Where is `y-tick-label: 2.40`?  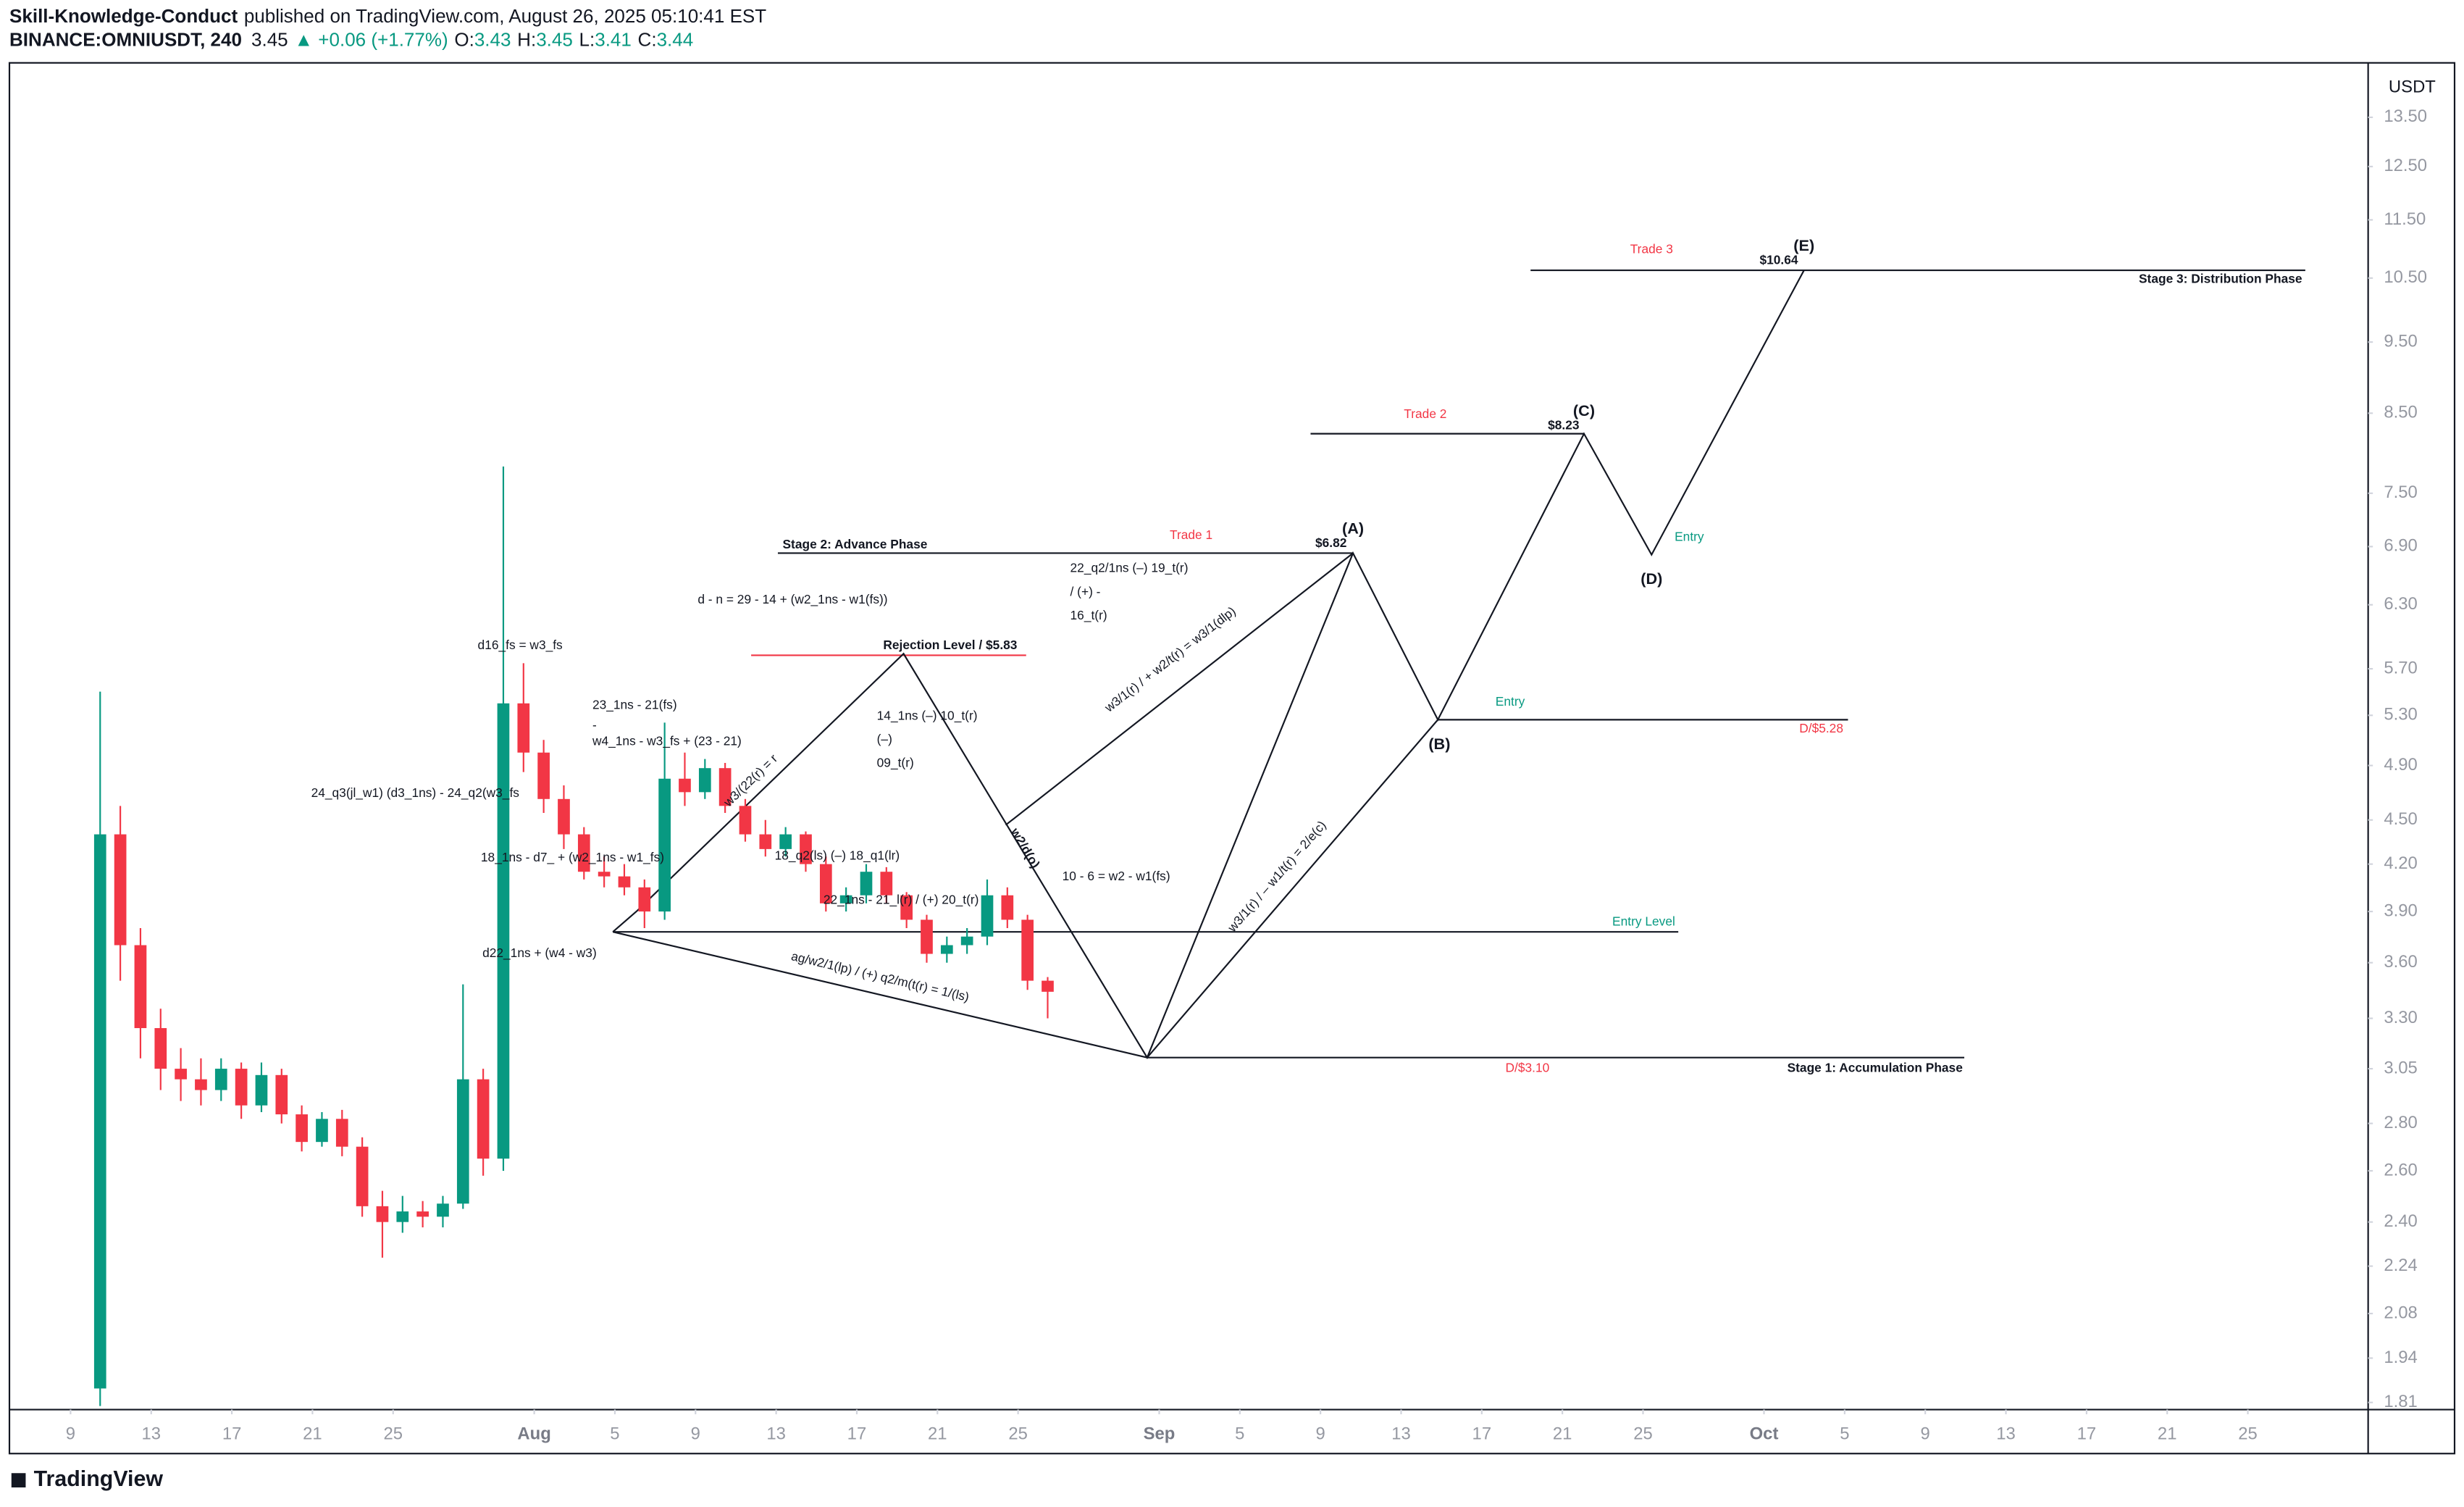 y-tick-label: 2.40 is located at coordinates (2400, 1221).